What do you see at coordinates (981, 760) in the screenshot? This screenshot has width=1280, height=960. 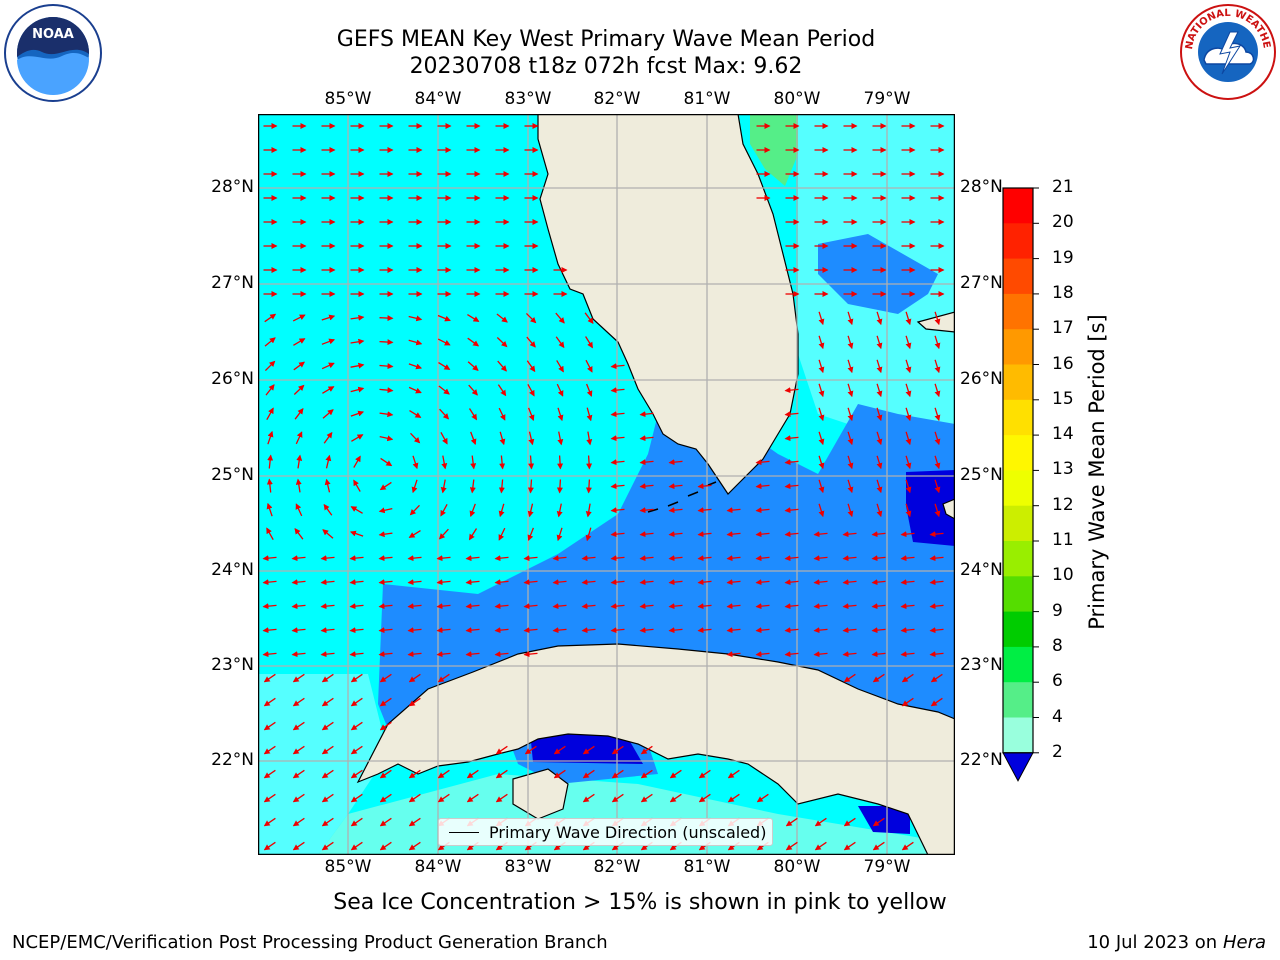 I see `lat-tick-right: 22°N` at bounding box center [981, 760].